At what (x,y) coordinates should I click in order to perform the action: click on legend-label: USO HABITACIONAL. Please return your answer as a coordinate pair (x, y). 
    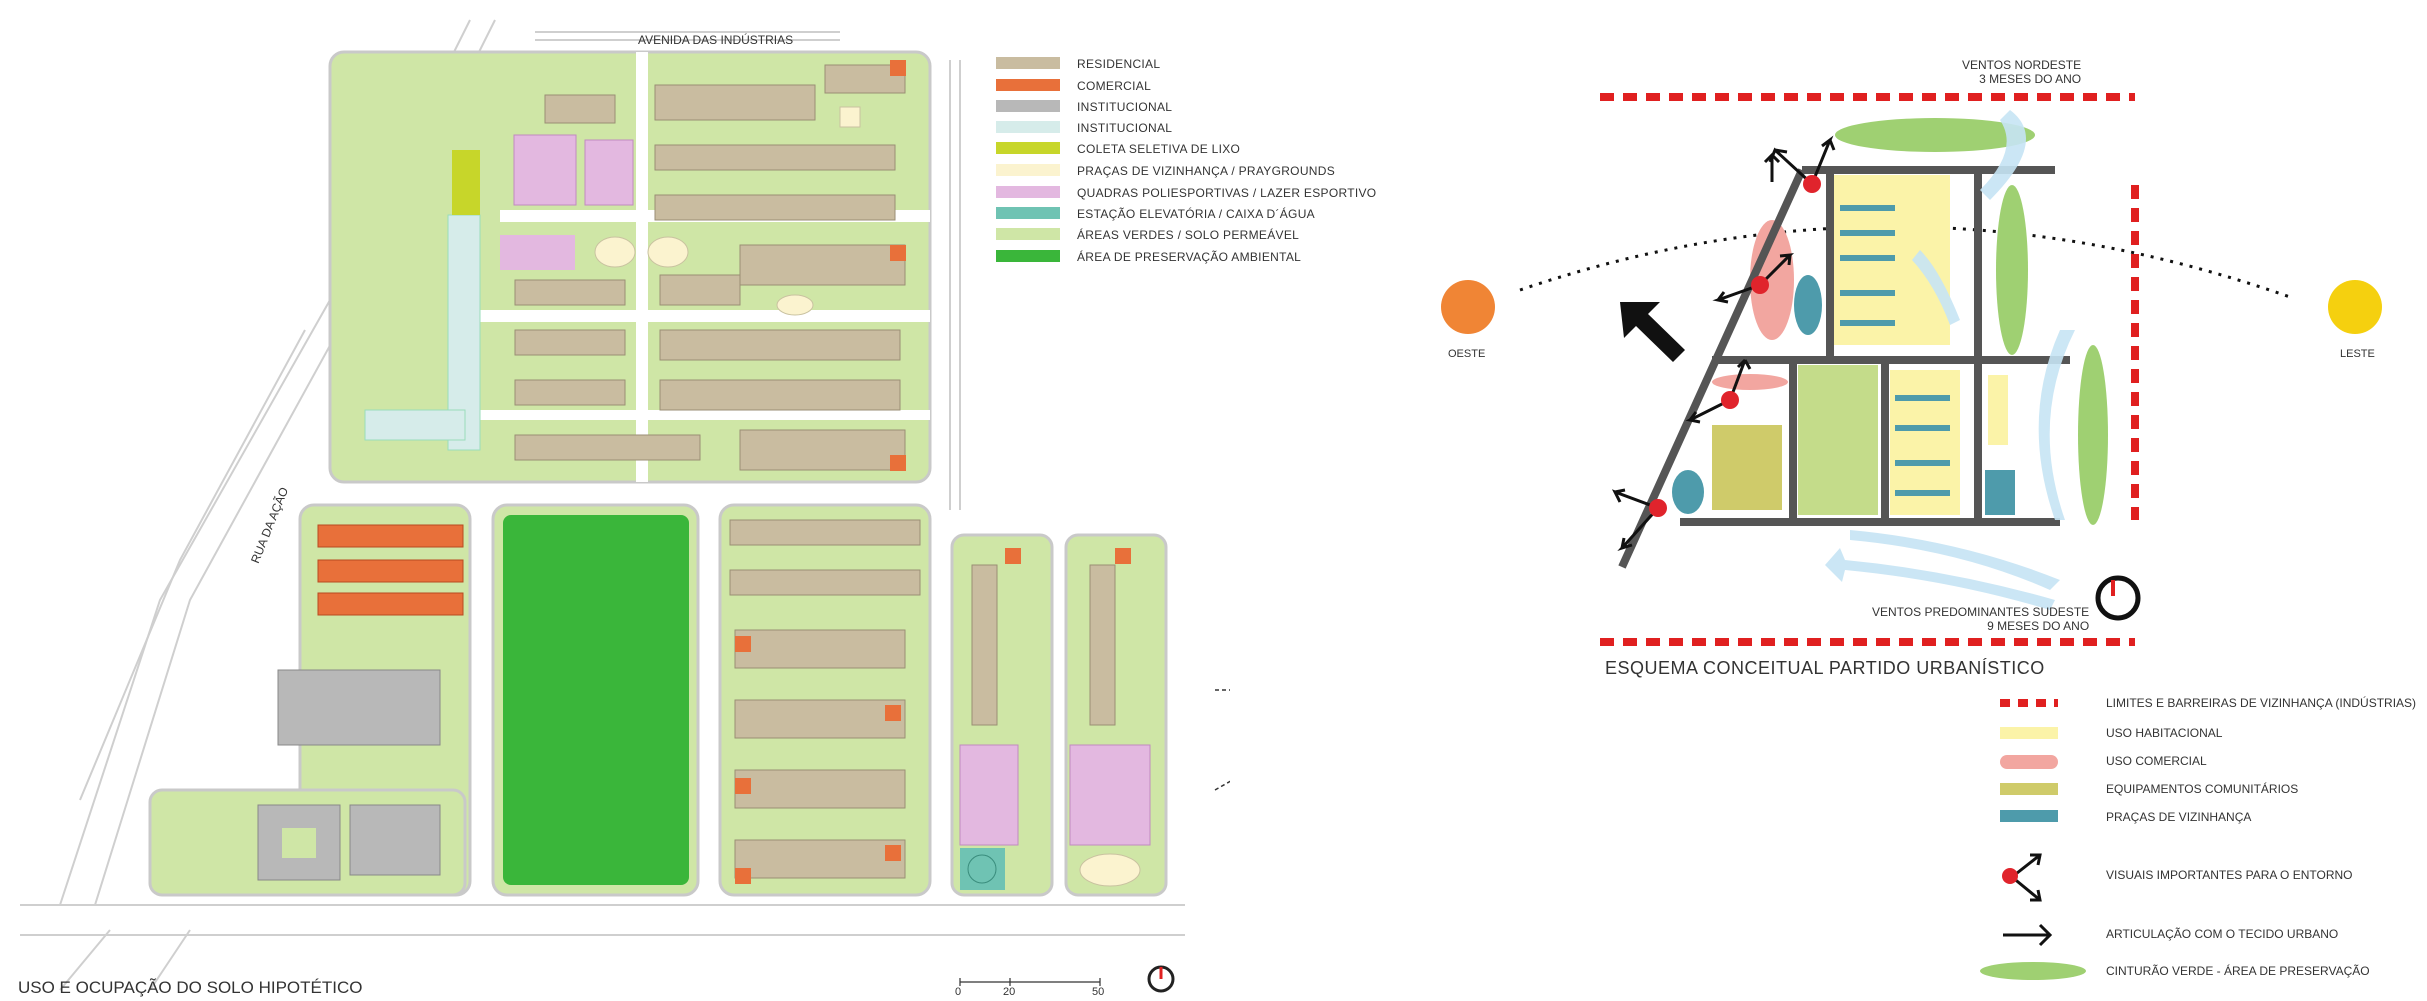
    Looking at the image, I should click on (2164, 733).